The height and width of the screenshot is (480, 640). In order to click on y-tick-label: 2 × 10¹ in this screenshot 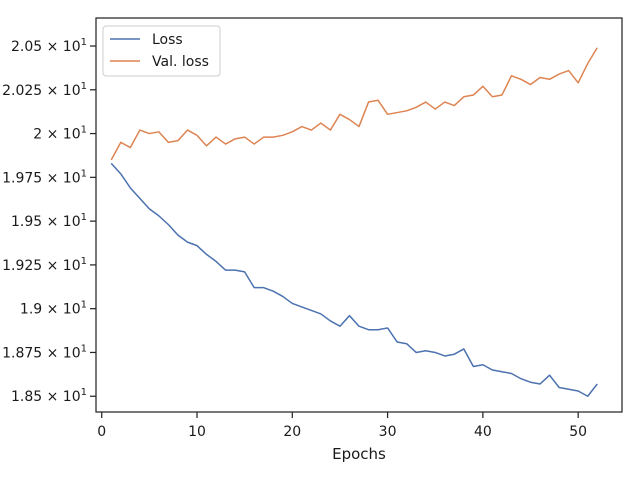, I will do `click(60, 134)`.